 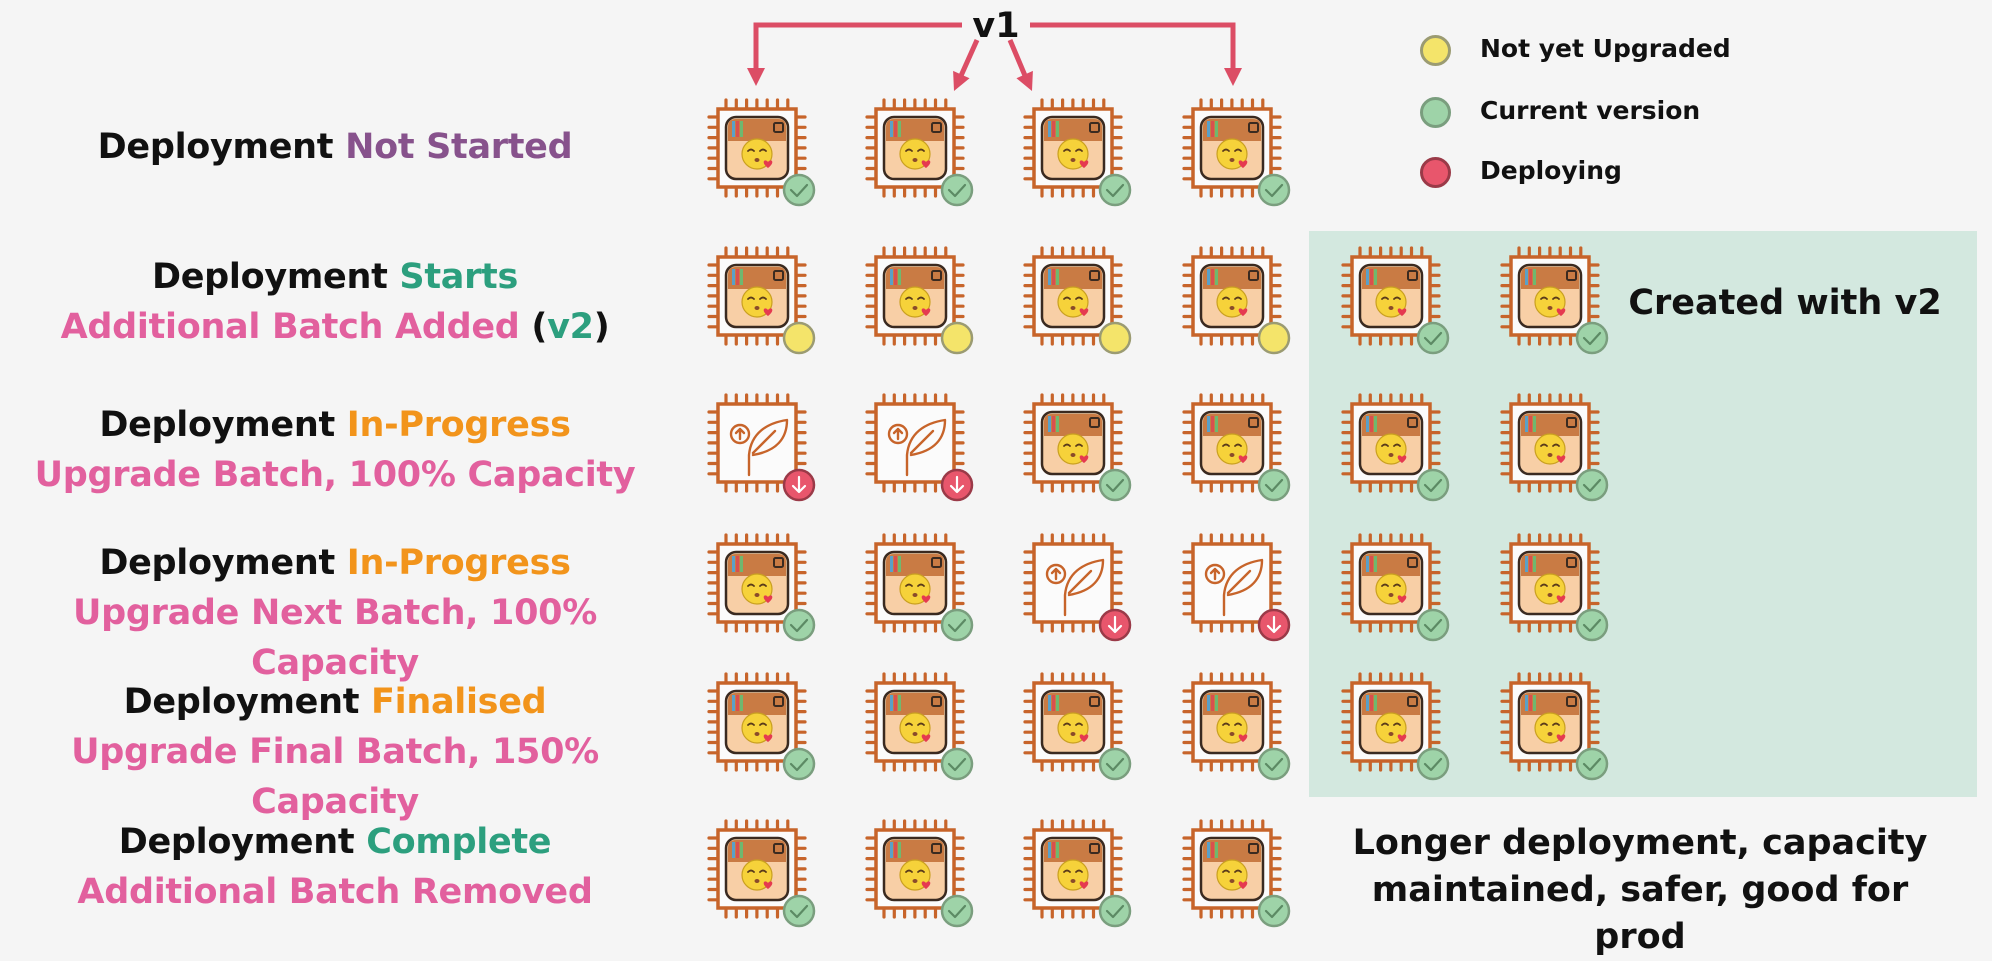 What do you see at coordinates (335, 563) in the screenshot?
I see `row-label-line1: Deployment In-Progress` at bounding box center [335, 563].